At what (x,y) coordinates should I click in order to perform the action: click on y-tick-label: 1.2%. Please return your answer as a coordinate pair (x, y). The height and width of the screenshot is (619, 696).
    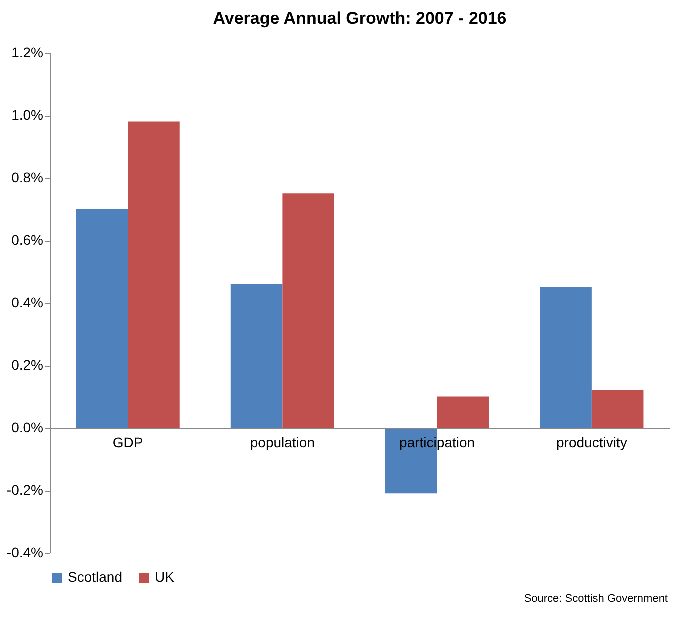
    Looking at the image, I should click on (28, 52).